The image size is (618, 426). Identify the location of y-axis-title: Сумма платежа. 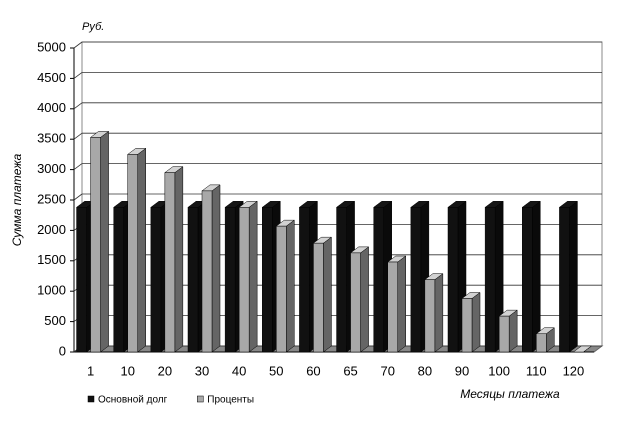
(17, 199).